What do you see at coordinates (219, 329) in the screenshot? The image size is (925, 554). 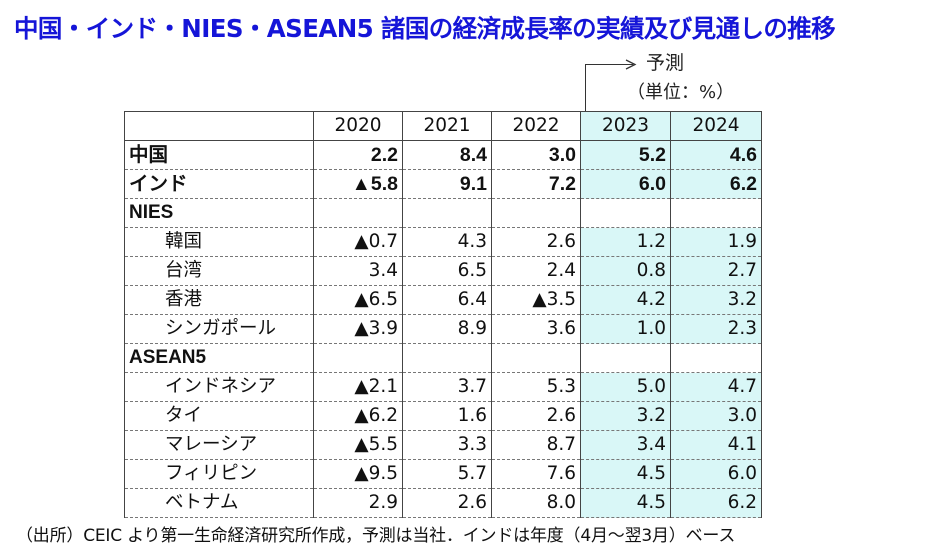 I see `row-label: シンガポール` at bounding box center [219, 329].